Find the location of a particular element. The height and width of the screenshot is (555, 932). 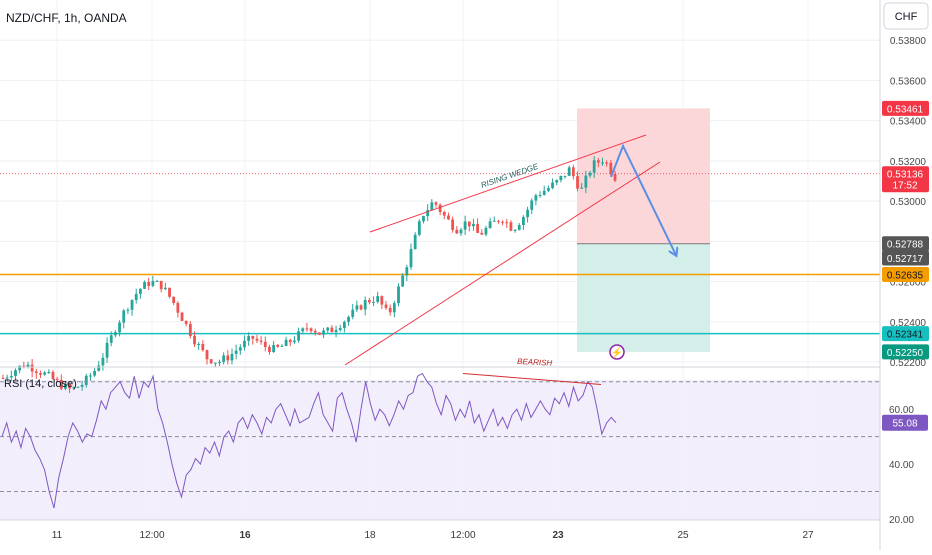

take-profit-zone is located at coordinates (643, 297).